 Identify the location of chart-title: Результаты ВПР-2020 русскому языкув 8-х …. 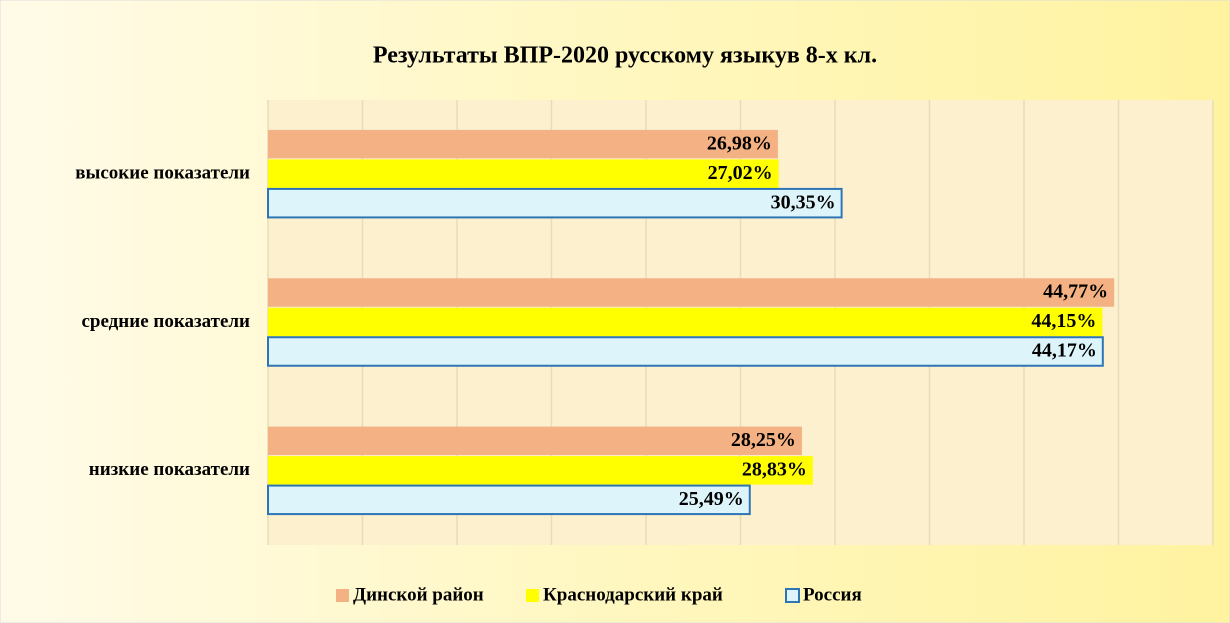
(625, 56).